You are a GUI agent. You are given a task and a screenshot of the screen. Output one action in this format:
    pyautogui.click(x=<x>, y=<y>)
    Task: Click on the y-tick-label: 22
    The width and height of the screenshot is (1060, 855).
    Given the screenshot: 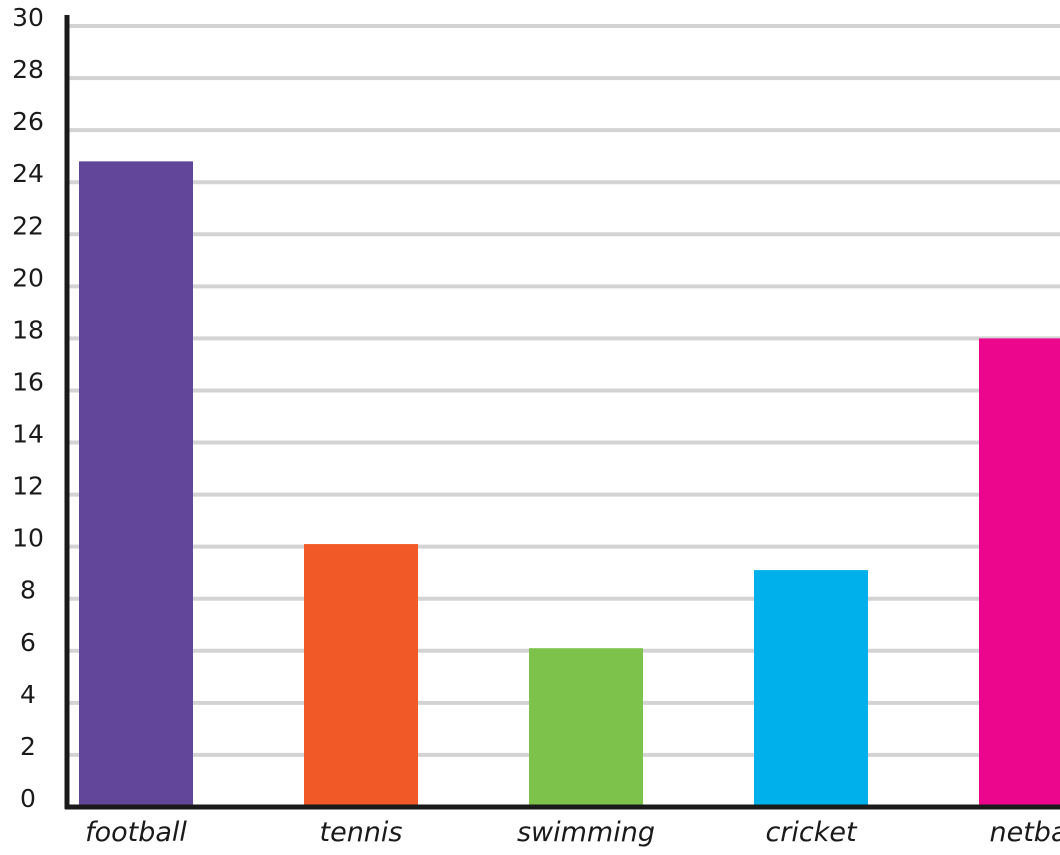 What is the action you would take?
    pyautogui.click(x=28, y=225)
    